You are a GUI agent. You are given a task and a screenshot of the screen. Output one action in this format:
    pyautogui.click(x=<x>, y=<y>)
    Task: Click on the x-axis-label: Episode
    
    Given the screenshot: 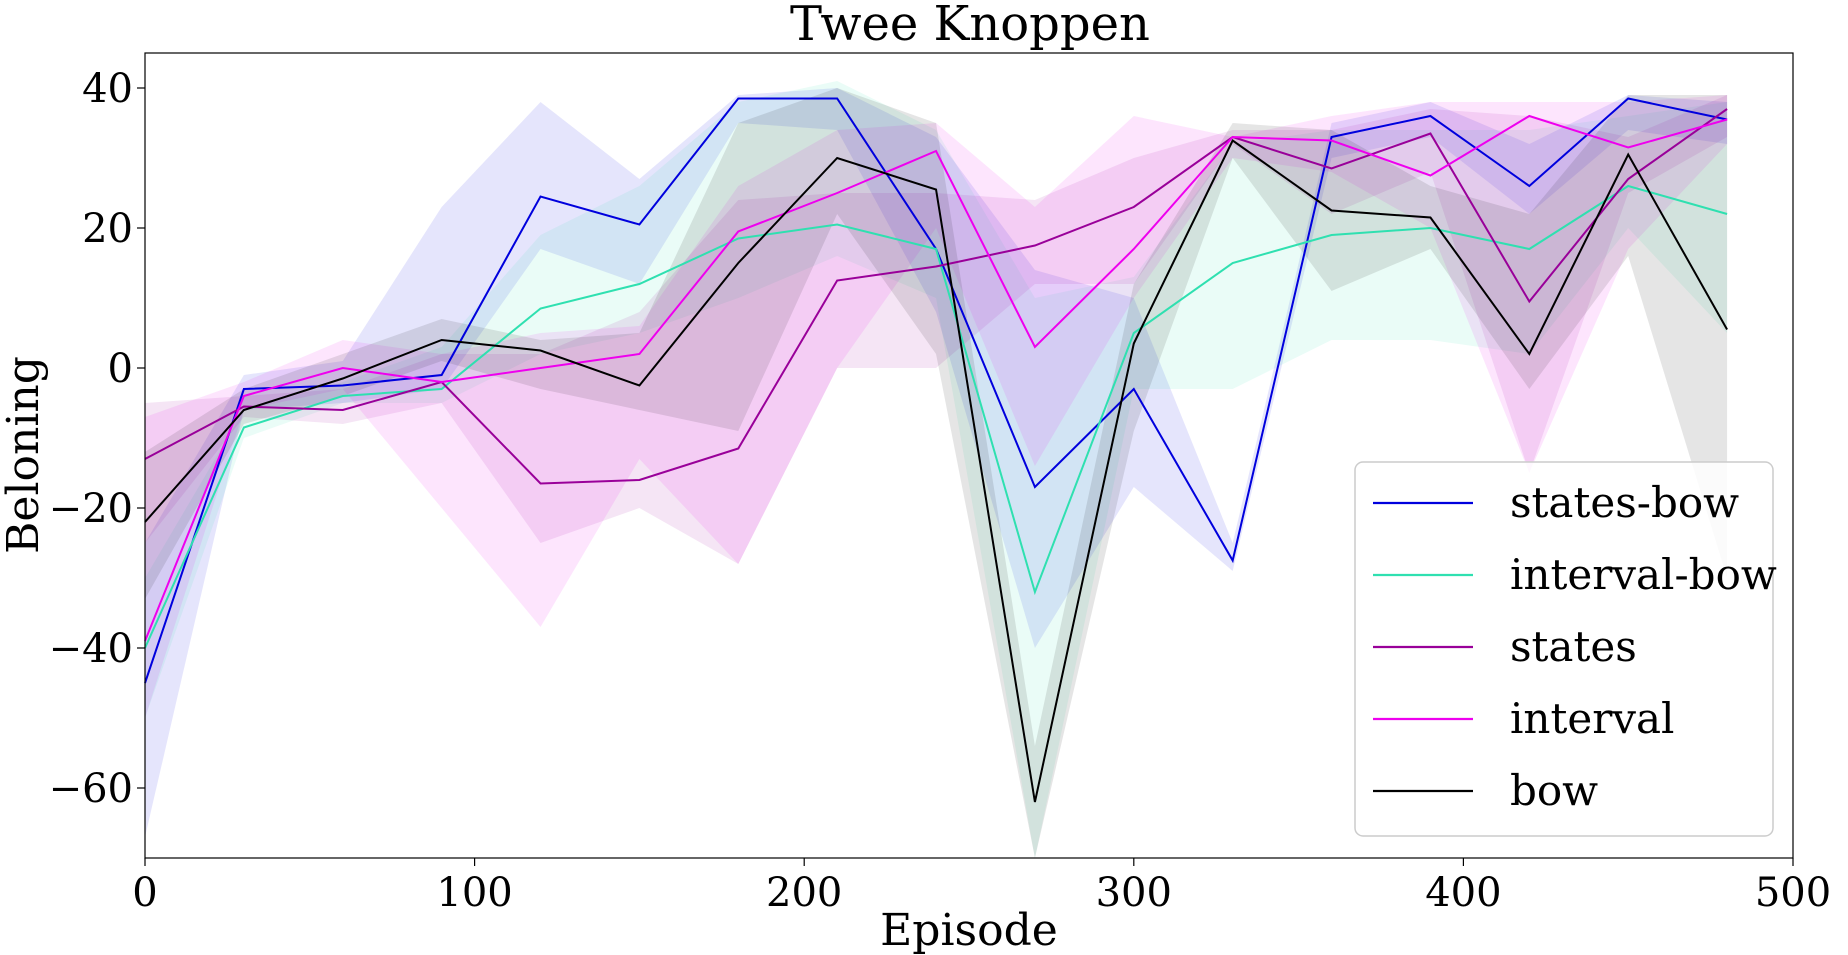 What is the action you would take?
    pyautogui.click(x=969, y=930)
    